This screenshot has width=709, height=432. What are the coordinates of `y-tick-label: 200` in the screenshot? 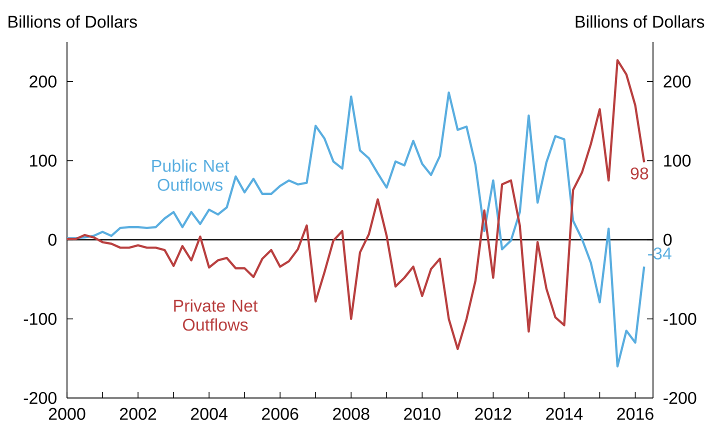 It's located at (43, 82).